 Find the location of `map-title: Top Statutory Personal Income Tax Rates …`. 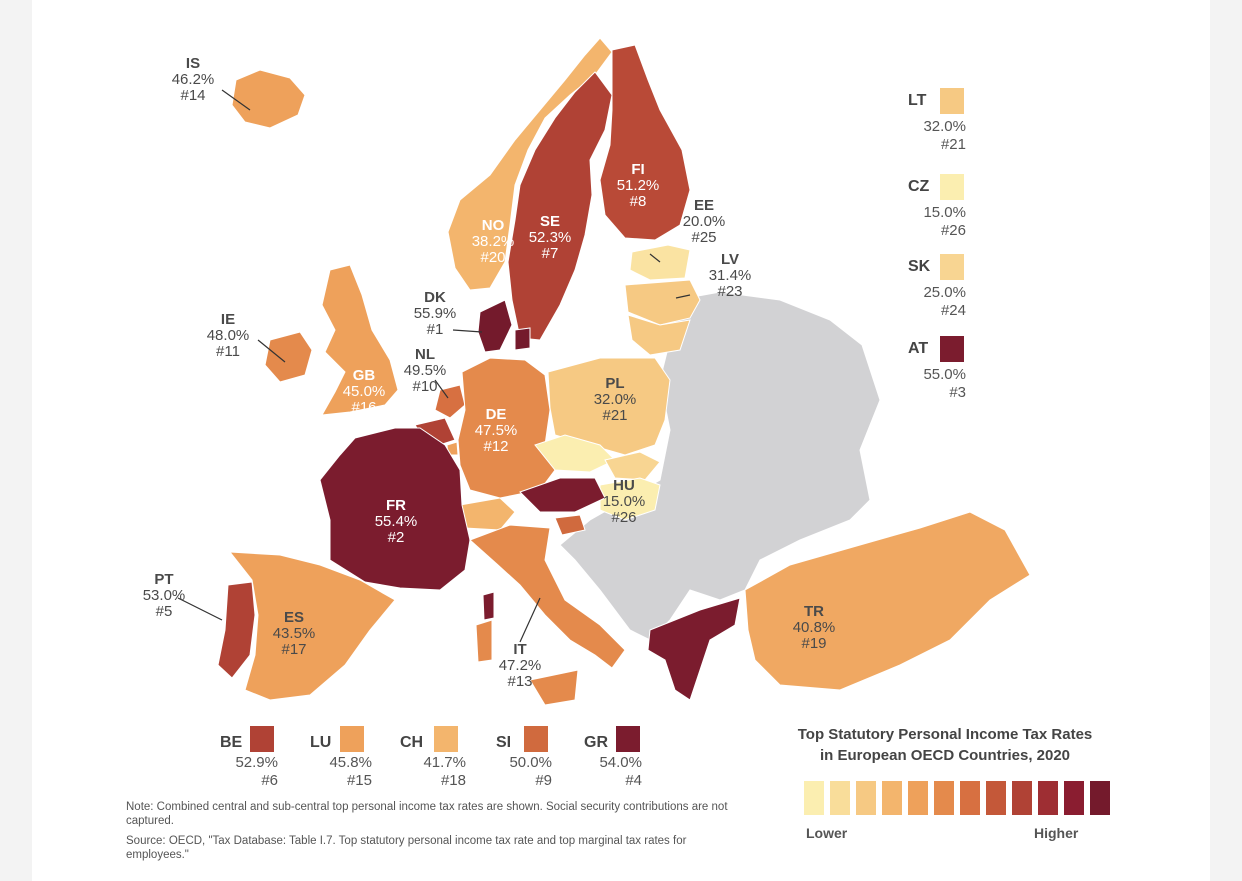

map-title: Top Statutory Personal Income Tax Rates … is located at coordinates (945, 745).